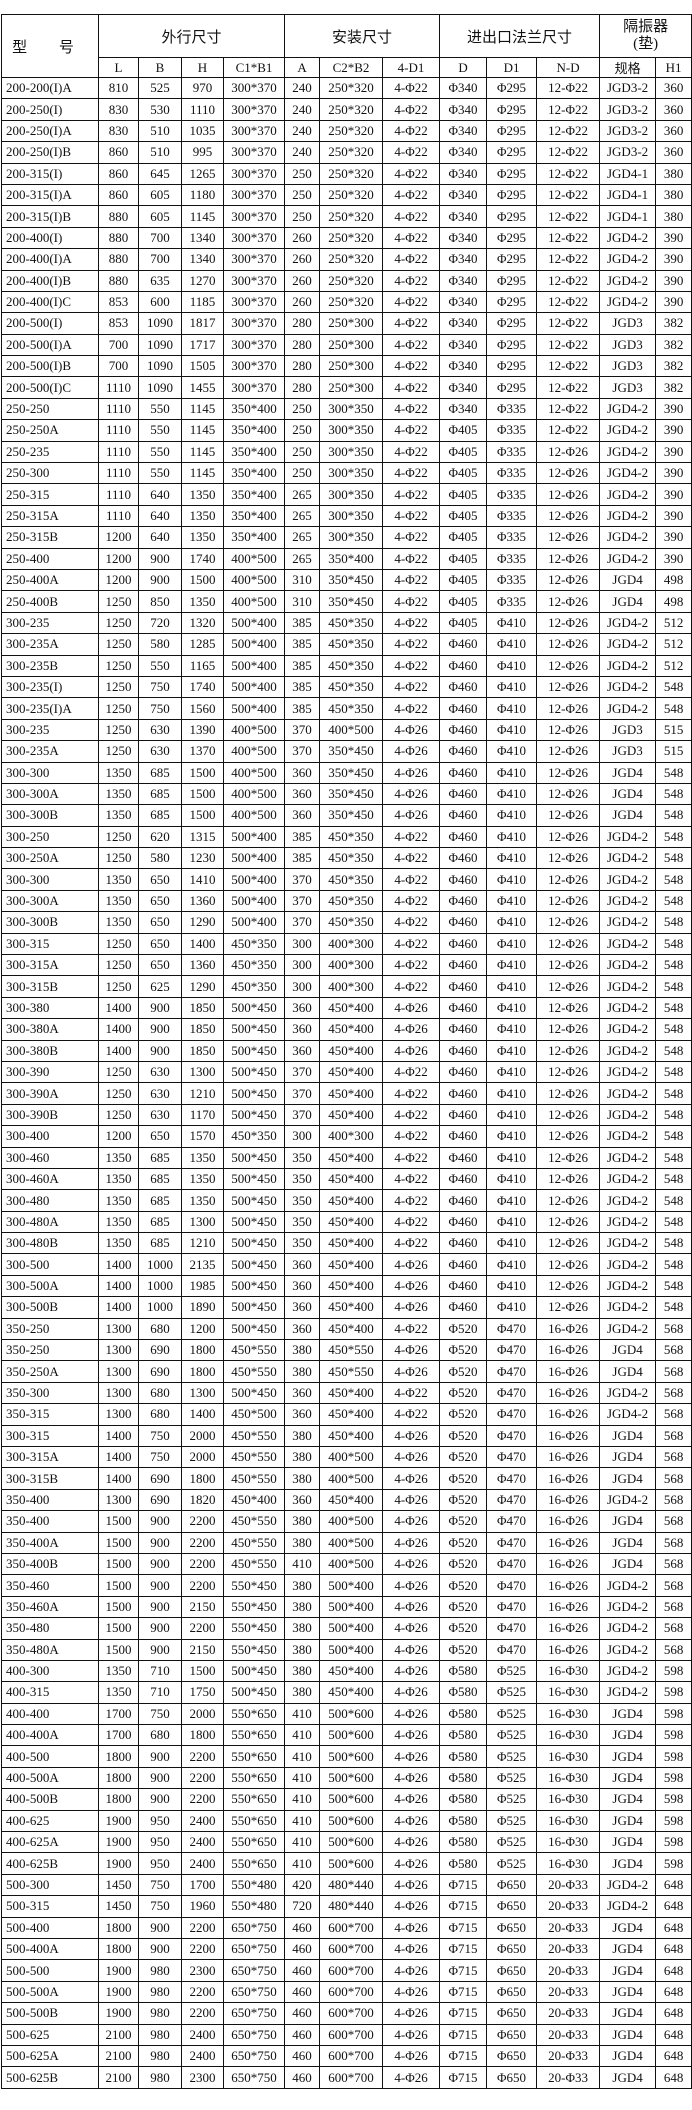  Describe the element at coordinates (118, 1885) in the screenshot. I see `value-cell: 1450` at that location.